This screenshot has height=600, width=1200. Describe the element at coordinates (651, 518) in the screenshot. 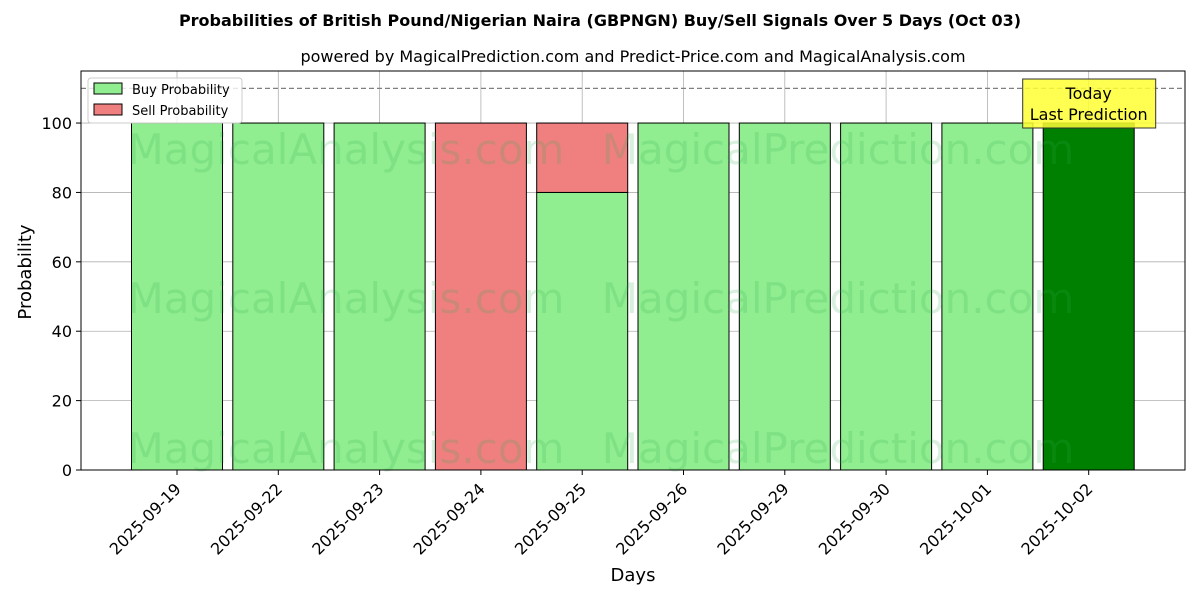

I see `x-tick-label: 2025-09-26` at that location.